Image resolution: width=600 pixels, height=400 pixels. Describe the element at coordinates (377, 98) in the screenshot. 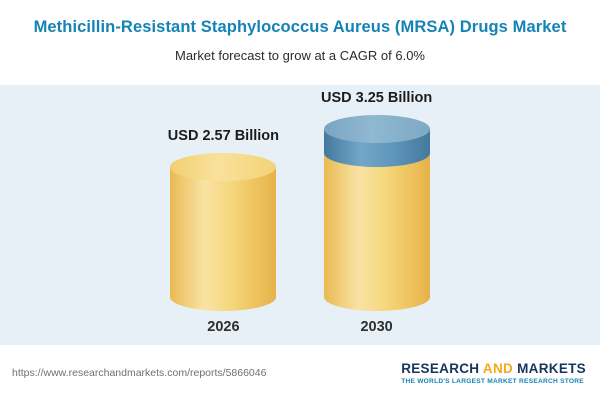

I see `bar-value-label-2030: USD 3.25 Billion` at that location.